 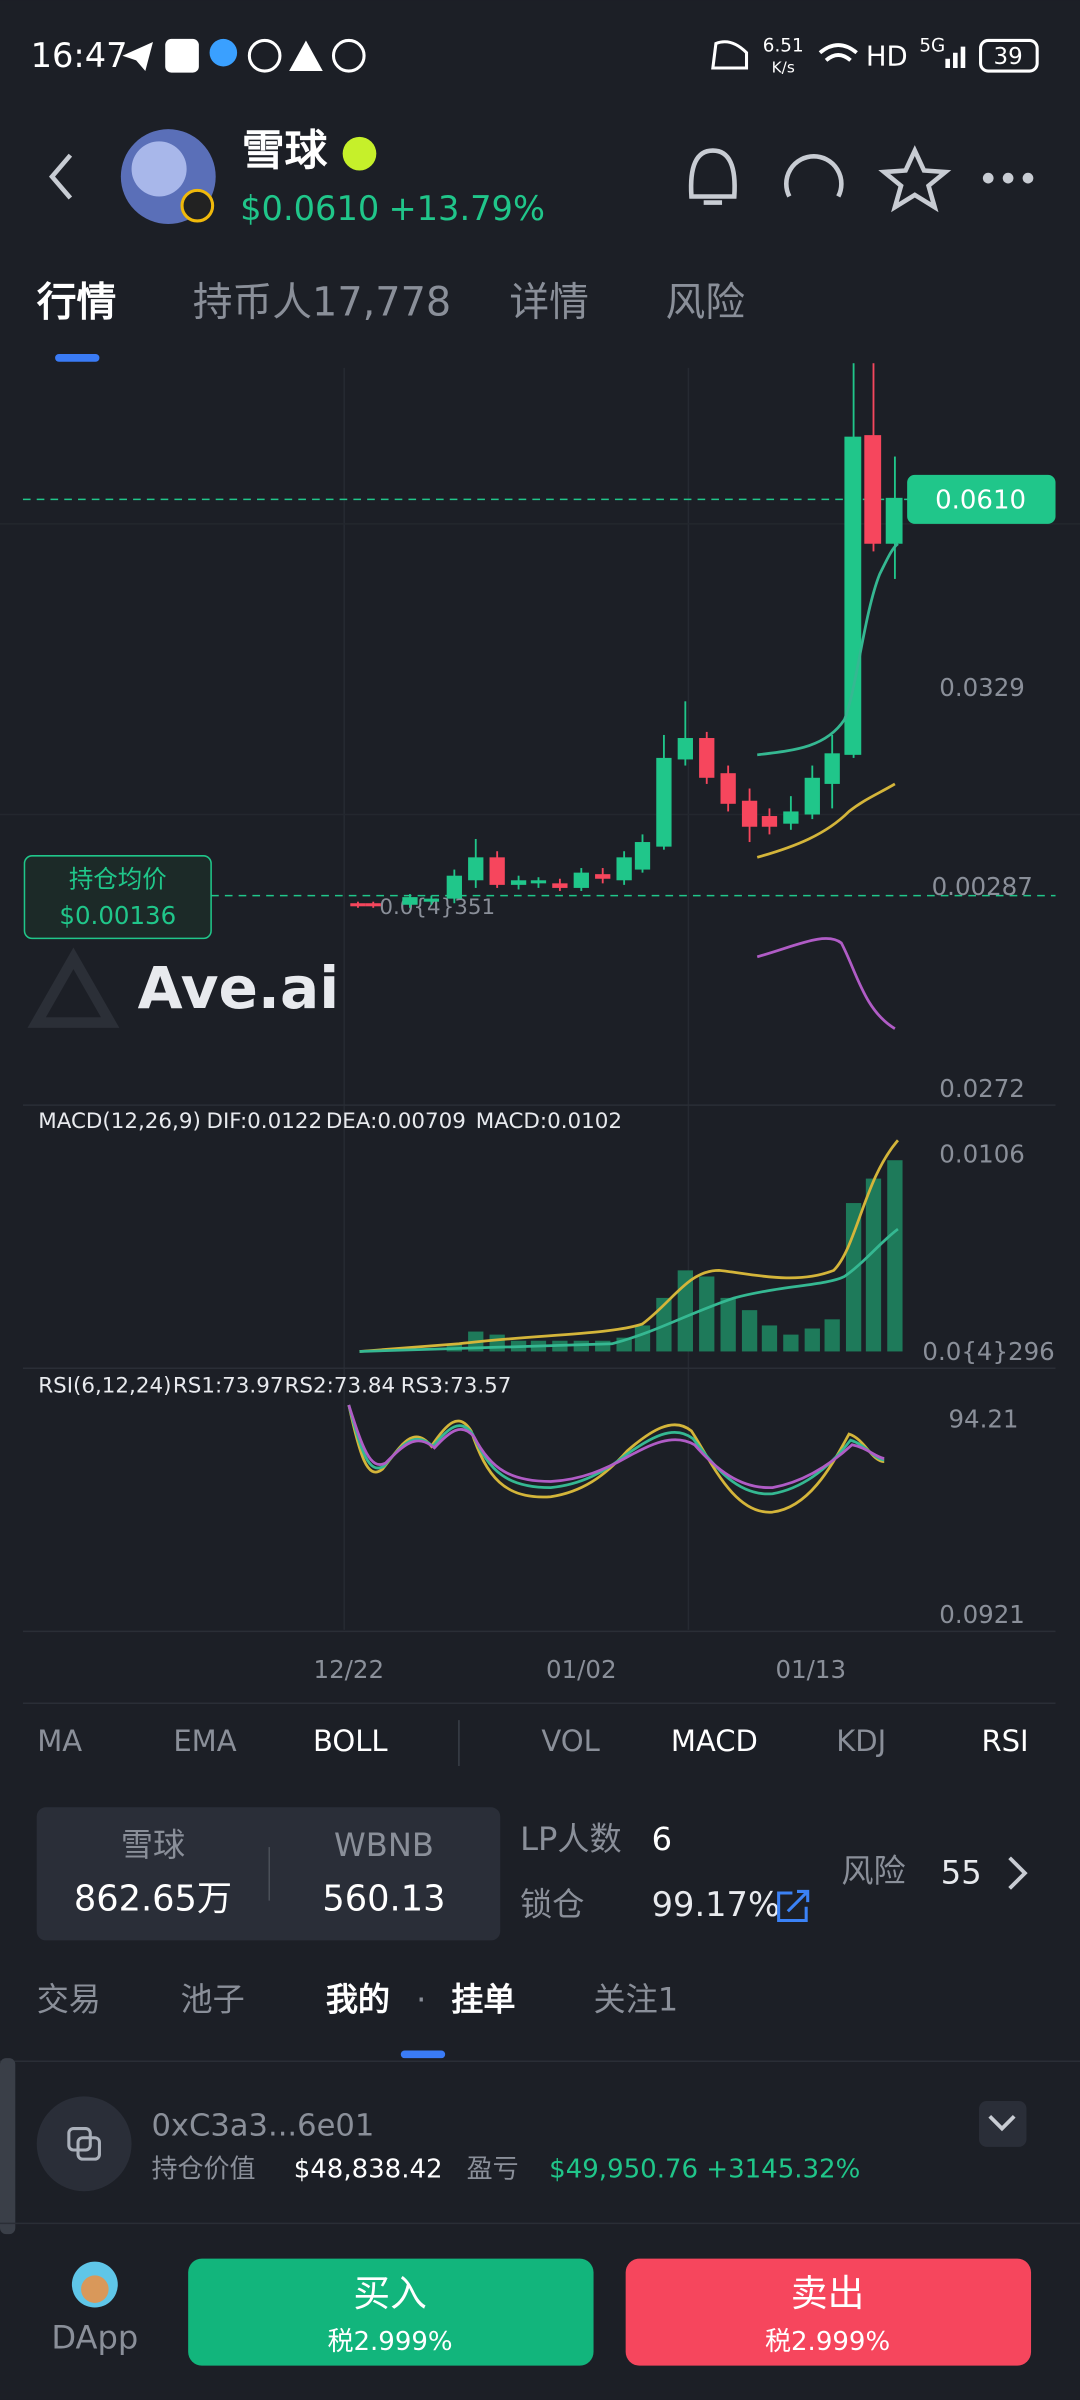 What do you see at coordinates (827, 2342) in the screenshot?
I see `sell-tax: 税2.999%` at bounding box center [827, 2342].